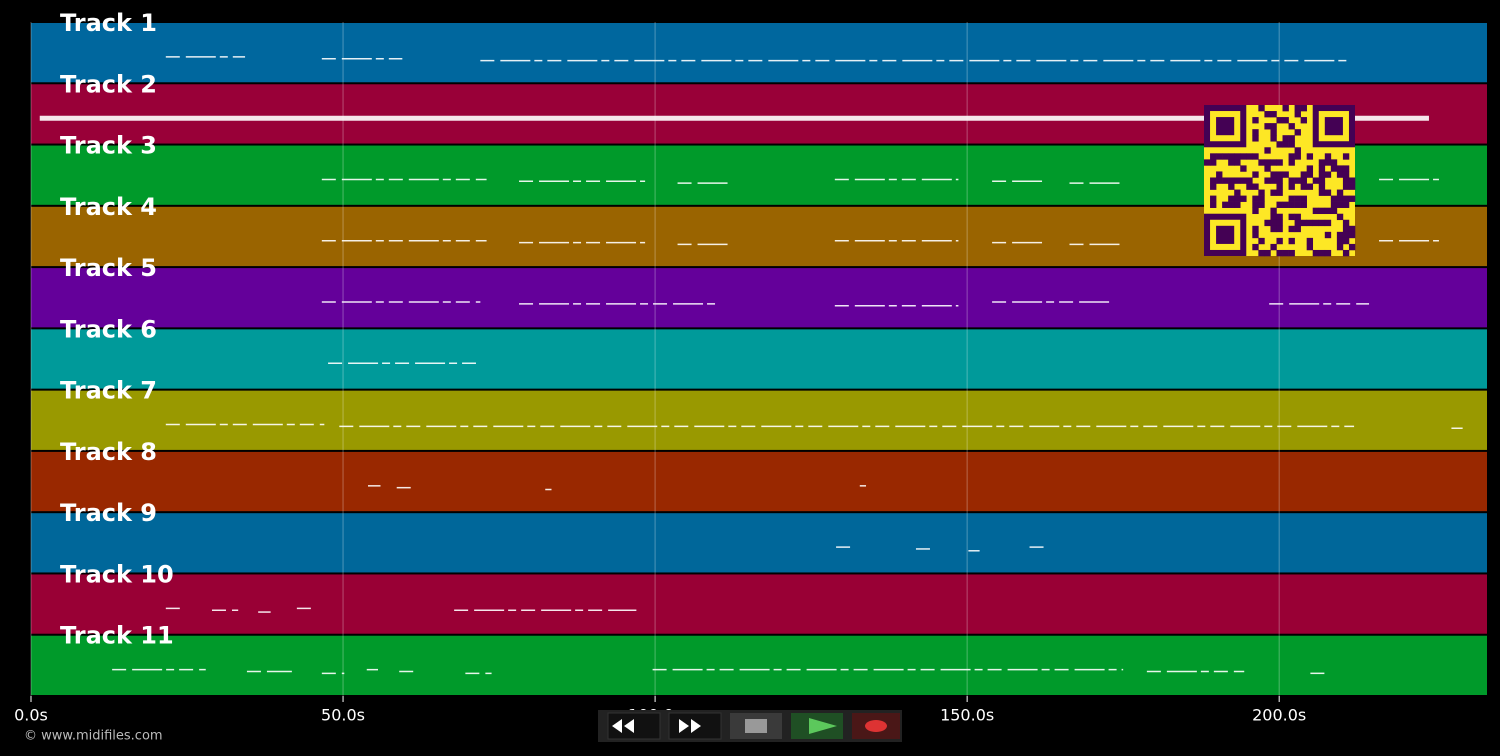 The width and height of the screenshot is (1500, 756). I want to click on forward-button, so click(695, 726).